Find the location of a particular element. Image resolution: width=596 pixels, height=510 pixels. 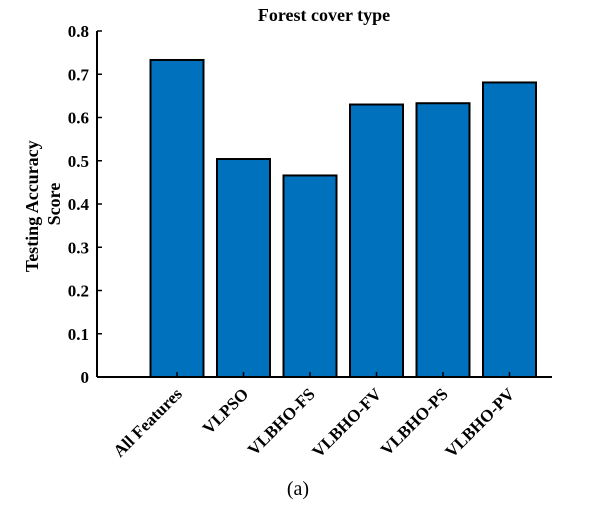

x-tick-label: VLPSO is located at coordinates (226, 411).